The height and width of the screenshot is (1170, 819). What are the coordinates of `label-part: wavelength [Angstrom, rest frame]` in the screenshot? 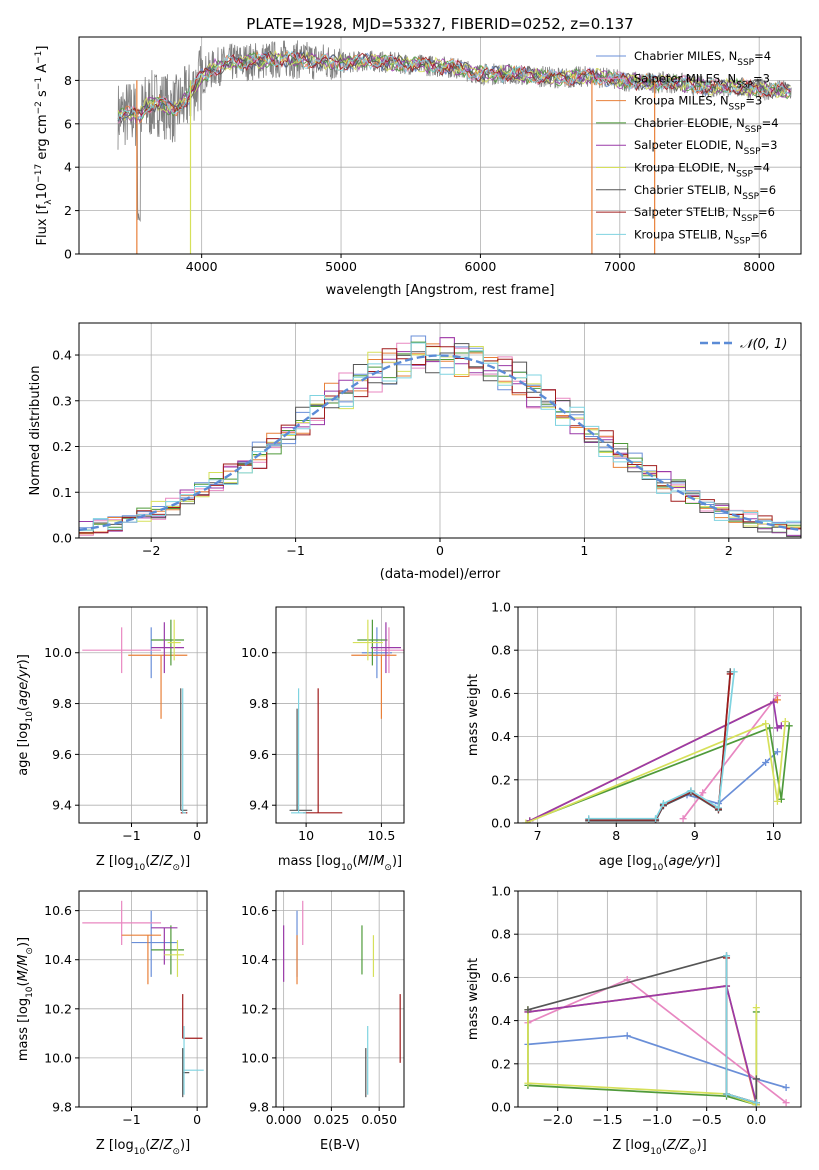 It's located at (440, 290).